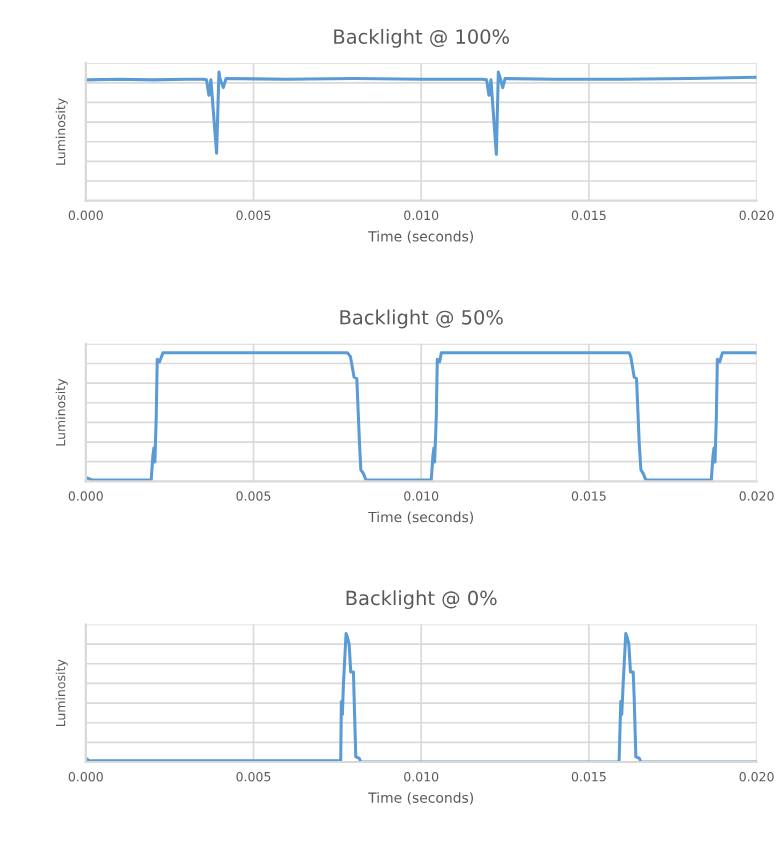 Image resolution: width=780 pixels, height=842 pixels. I want to click on chart-title: Backlight @ 0%, so click(421, 600).